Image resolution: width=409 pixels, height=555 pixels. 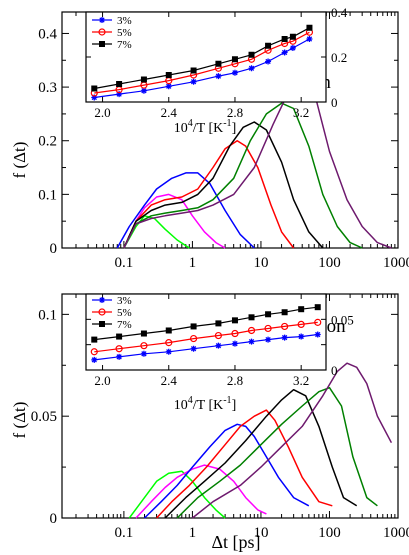 I want to click on inset-plot: 2.0 2.4 2.8 3.2 0 0.05 104/T [K-1] 3%5%7%, so click(x=219, y=353).